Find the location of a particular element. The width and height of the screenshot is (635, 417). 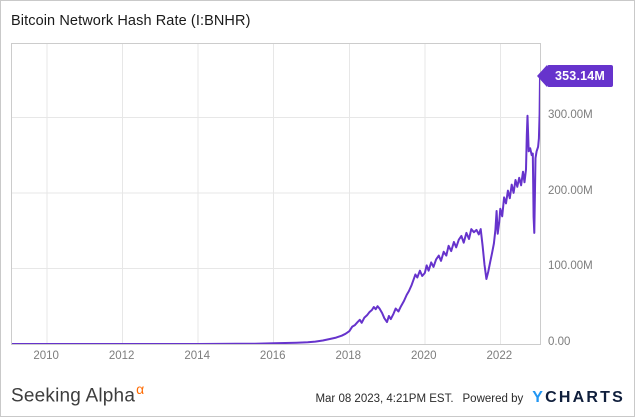

x-axis-label: 2012 is located at coordinates (121, 356).